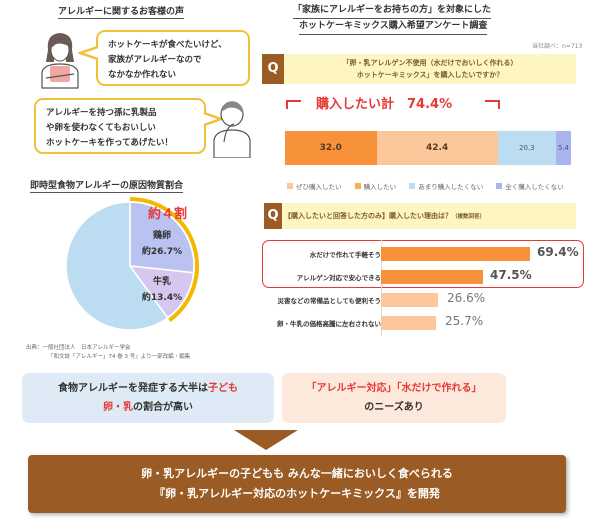 The height and width of the screenshot is (528, 600). What do you see at coordinates (155, 60) in the screenshot?
I see `bubble1-line2: 家族がアレルギーなので` at bounding box center [155, 60].